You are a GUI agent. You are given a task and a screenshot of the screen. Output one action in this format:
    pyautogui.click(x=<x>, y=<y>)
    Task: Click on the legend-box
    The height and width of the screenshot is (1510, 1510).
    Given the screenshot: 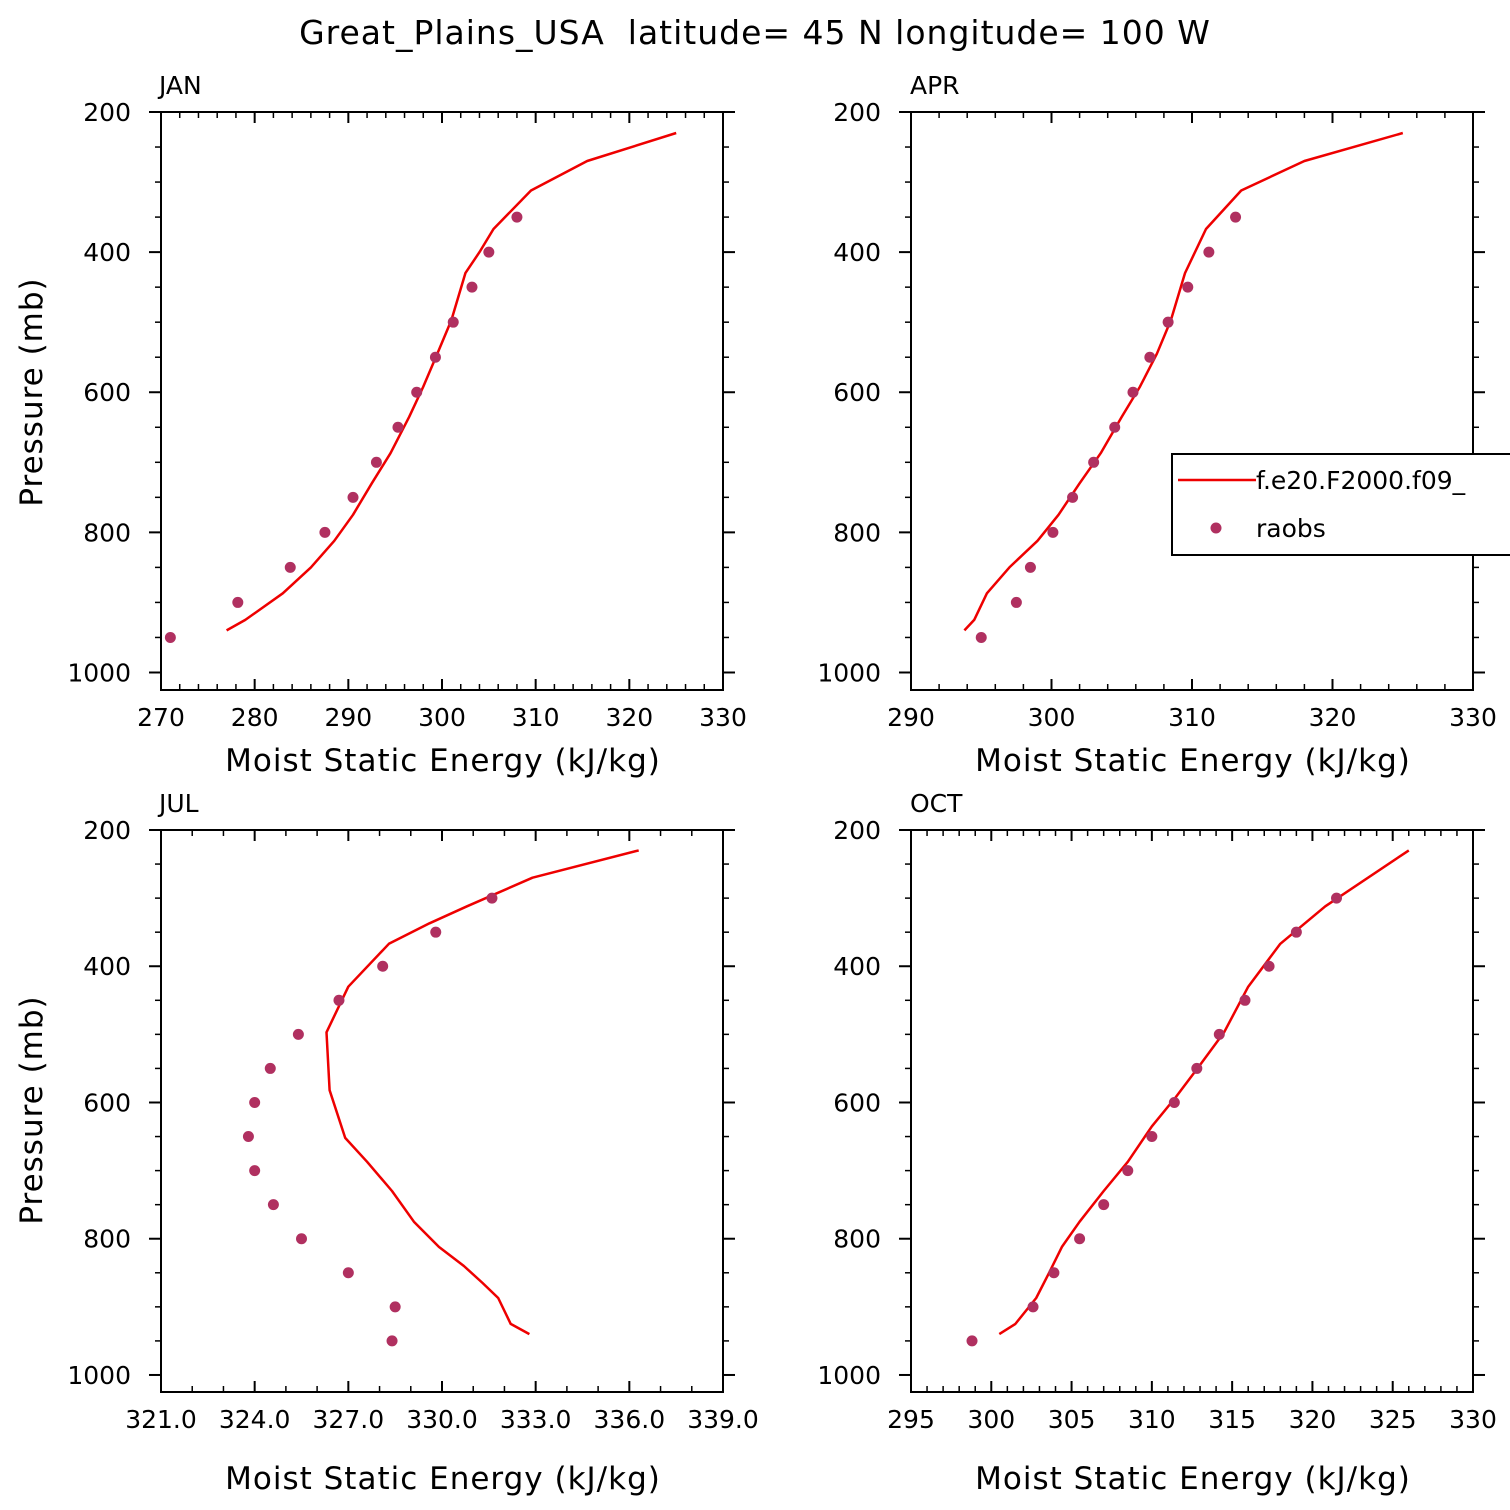 What is the action you would take?
    pyautogui.click(x=1340, y=504)
    